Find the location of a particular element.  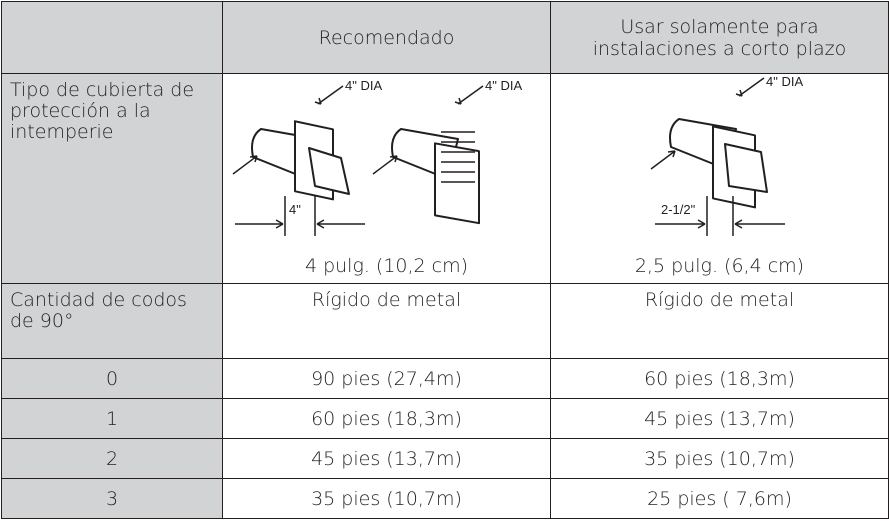

elbow-count: 2 is located at coordinates (112, 458).